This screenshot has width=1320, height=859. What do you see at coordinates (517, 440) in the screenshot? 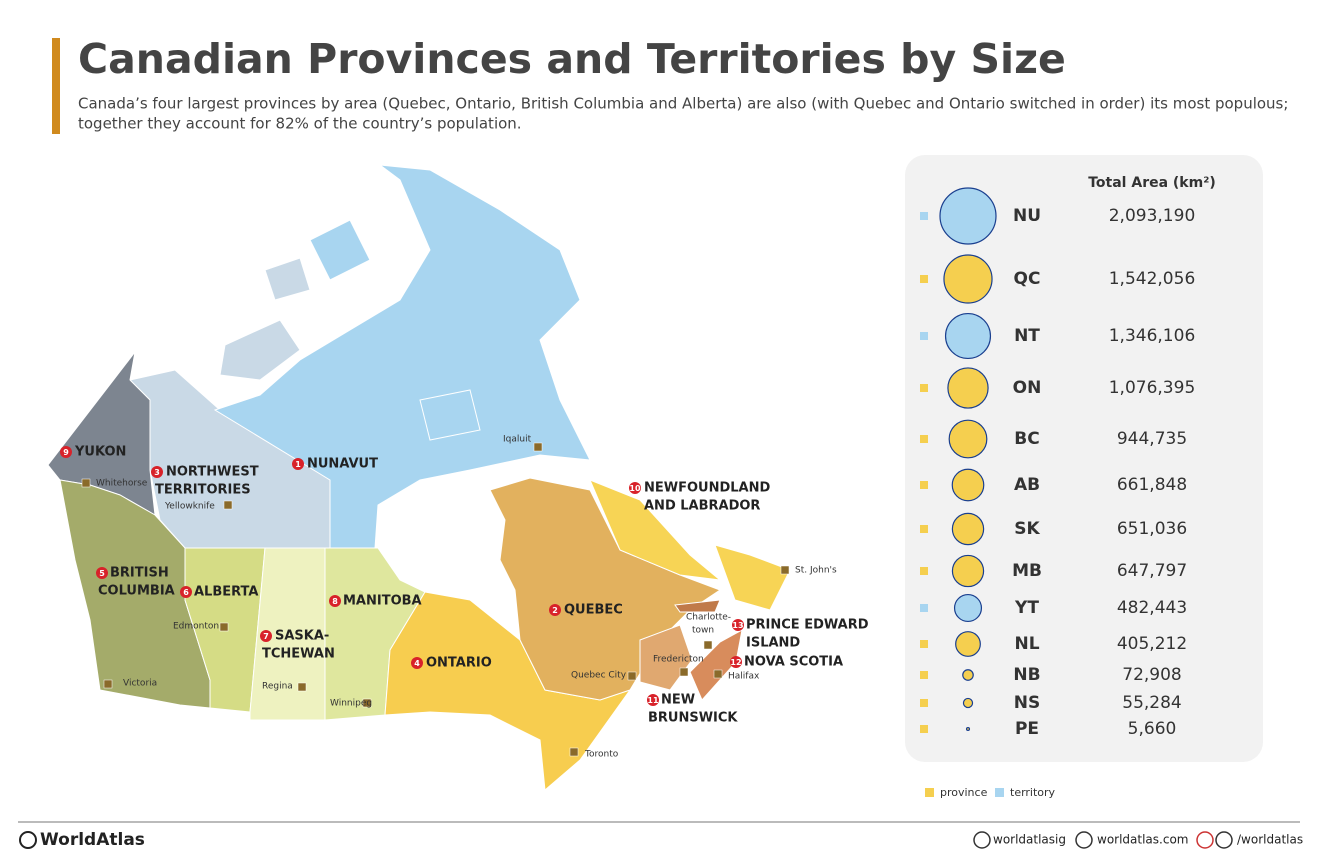
I see `capital-name: Iqaluit` at bounding box center [517, 440].